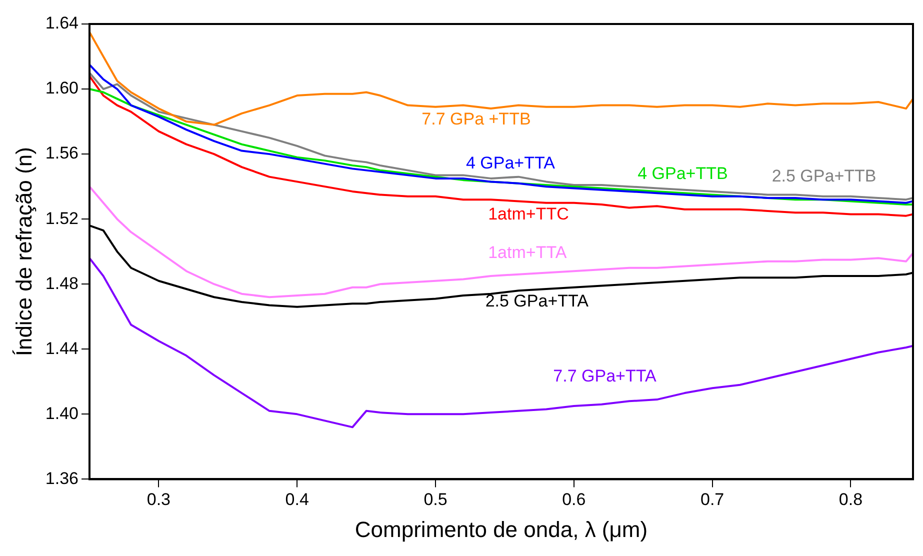 The width and height of the screenshot is (923, 556). I want to click on y-tick-label: 1.36, so click(61, 478).